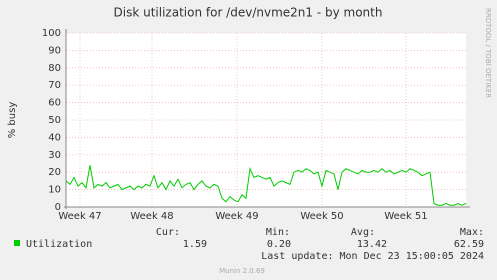 The height and width of the screenshot is (280, 497). Describe the element at coordinates (54, 190) in the screenshot. I see `y-tick-label: 10` at that location.